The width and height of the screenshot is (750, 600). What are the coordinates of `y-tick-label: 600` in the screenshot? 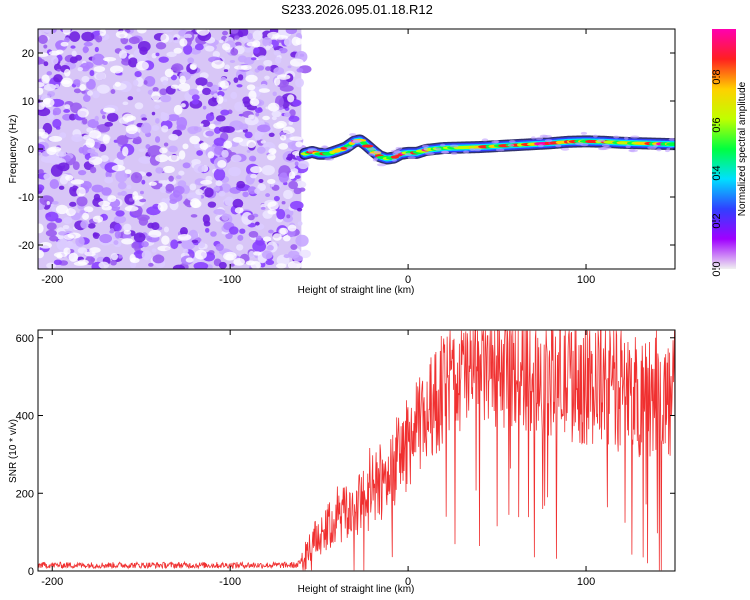 It's located at (25, 339).